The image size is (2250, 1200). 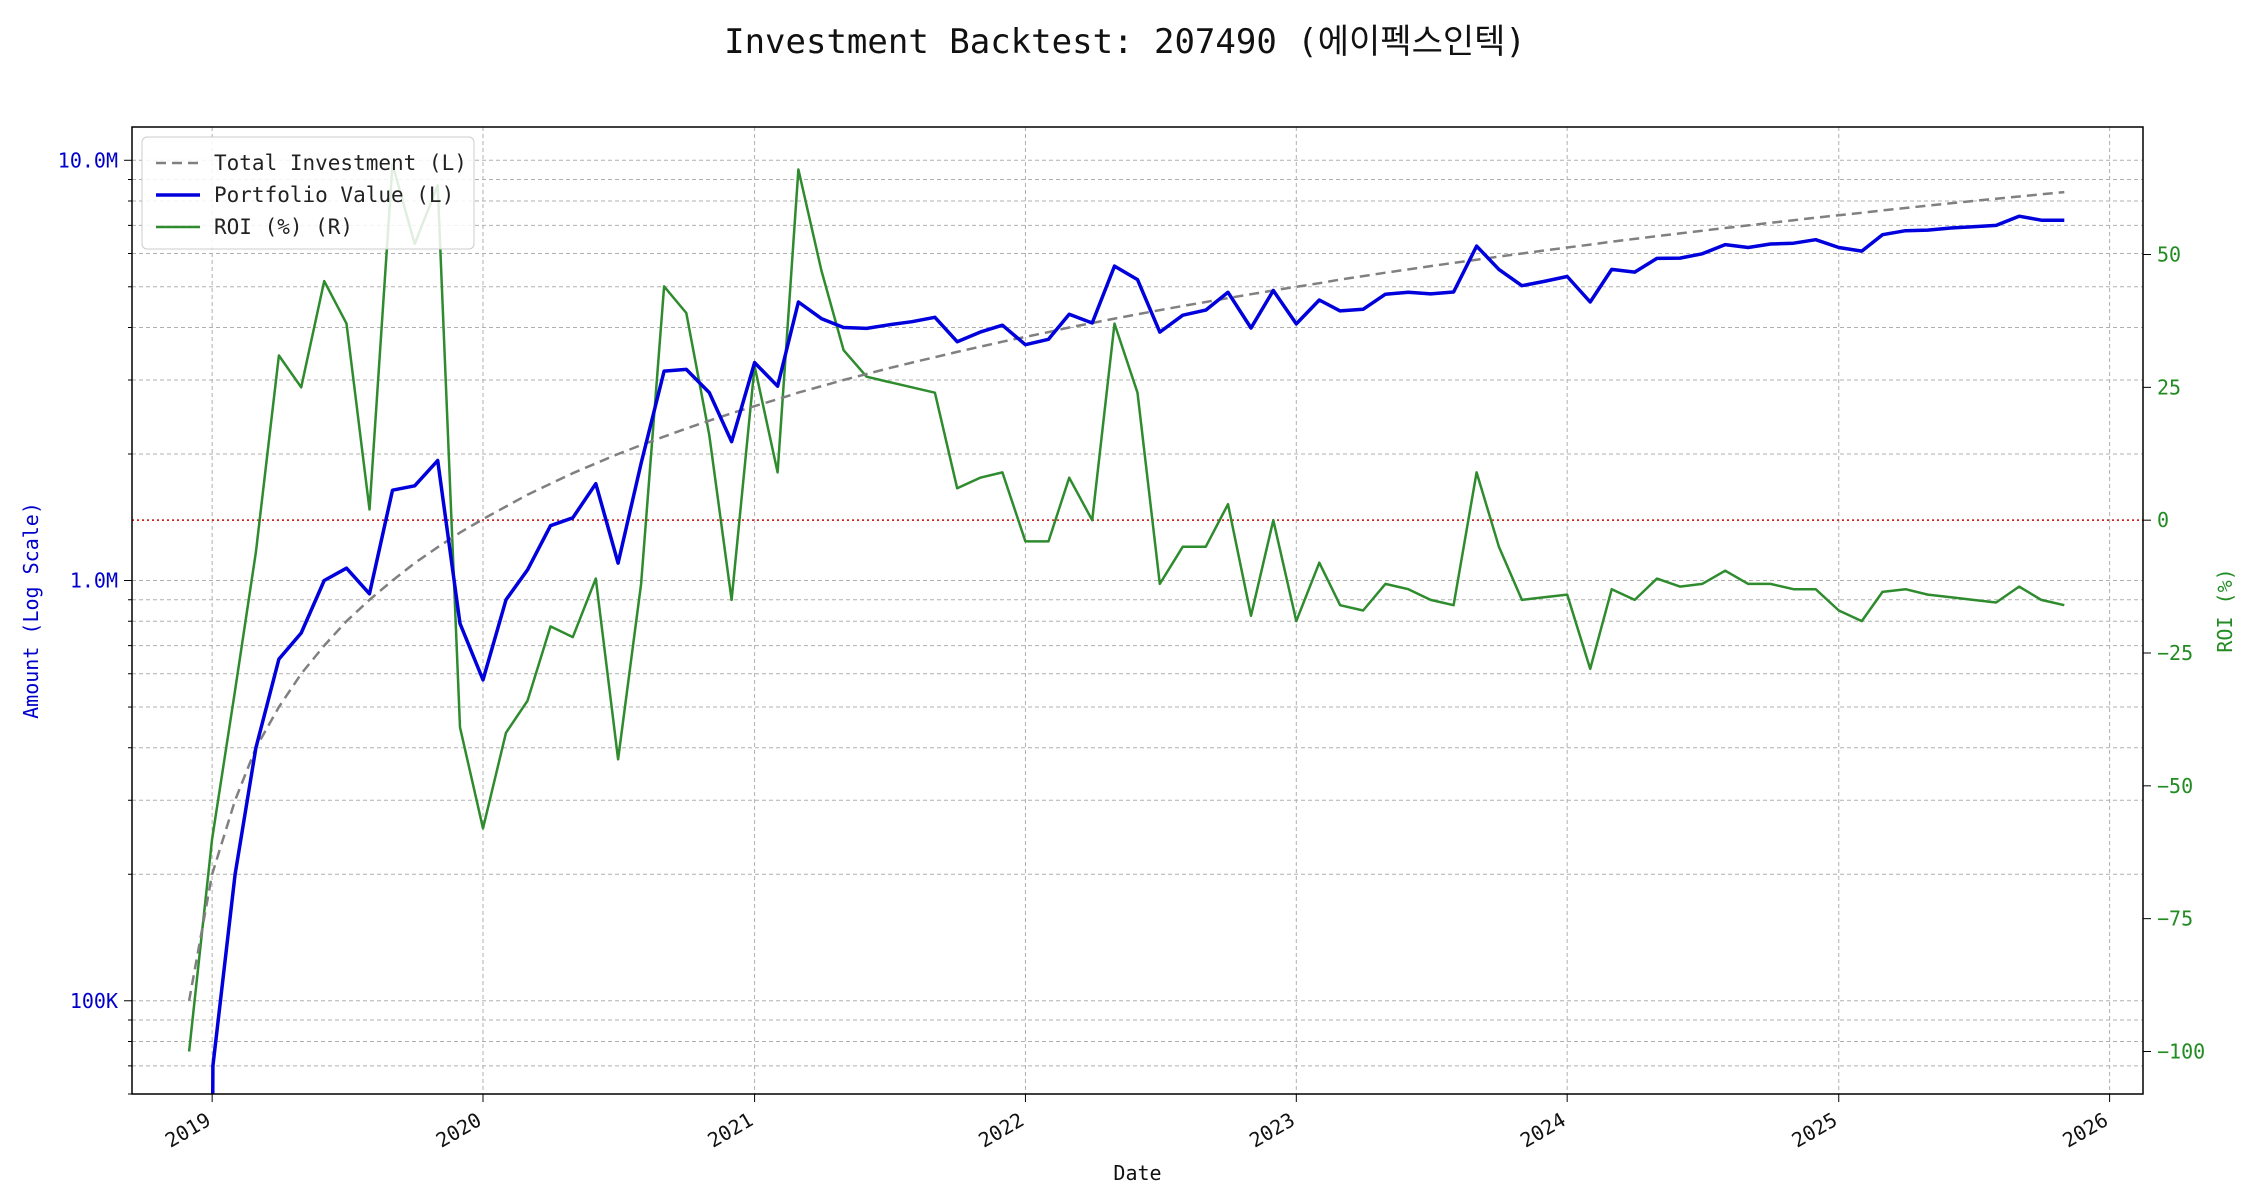 I want to click on x-tick-label: 2020, so click(x=459, y=1130).